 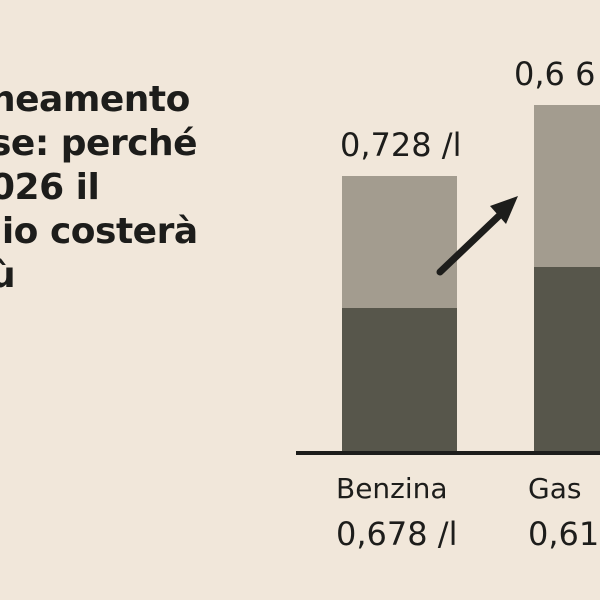 I want to click on headline-line-4: lio costerà, so click(x=99, y=231).